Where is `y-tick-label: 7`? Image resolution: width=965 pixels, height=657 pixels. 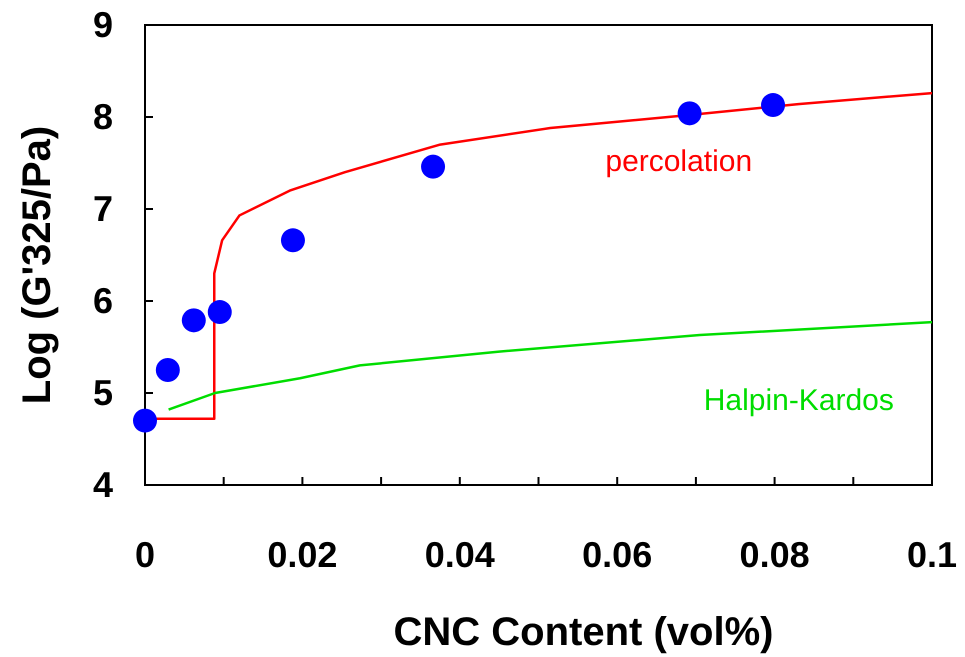
y-tick-label: 7 is located at coordinates (103, 208).